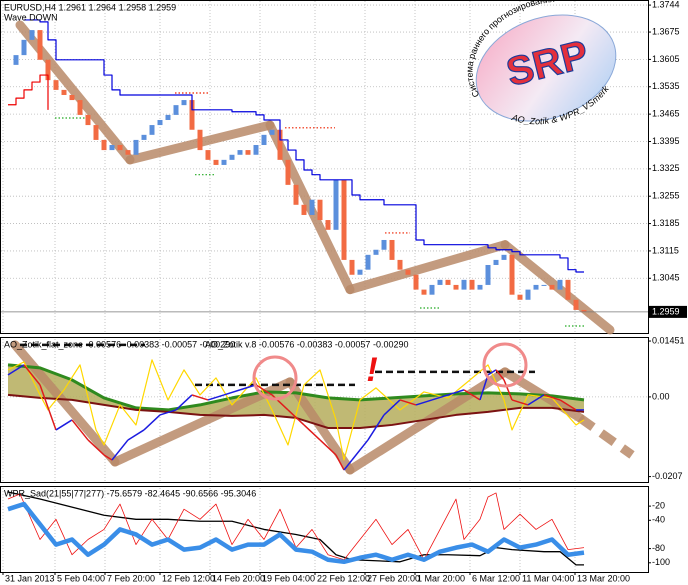 The height and width of the screenshot is (585, 688). I want to click on y-tick-label: 1.3325, so click(666, 168).